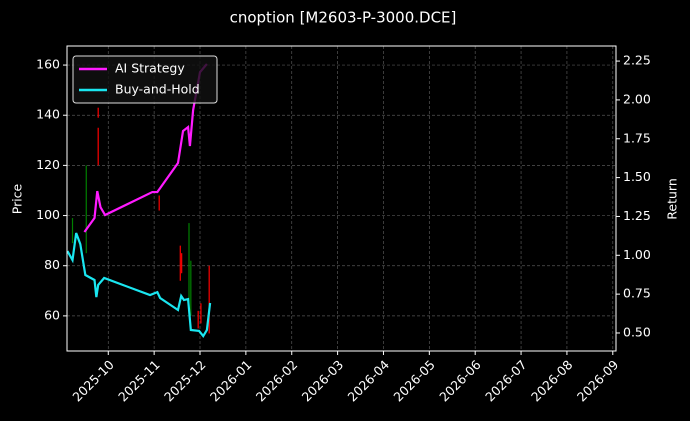 The image size is (690, 421). Describe the element at coordinates (48, 214) in the screenshot. I see `y-tick-label: 100` at that location.